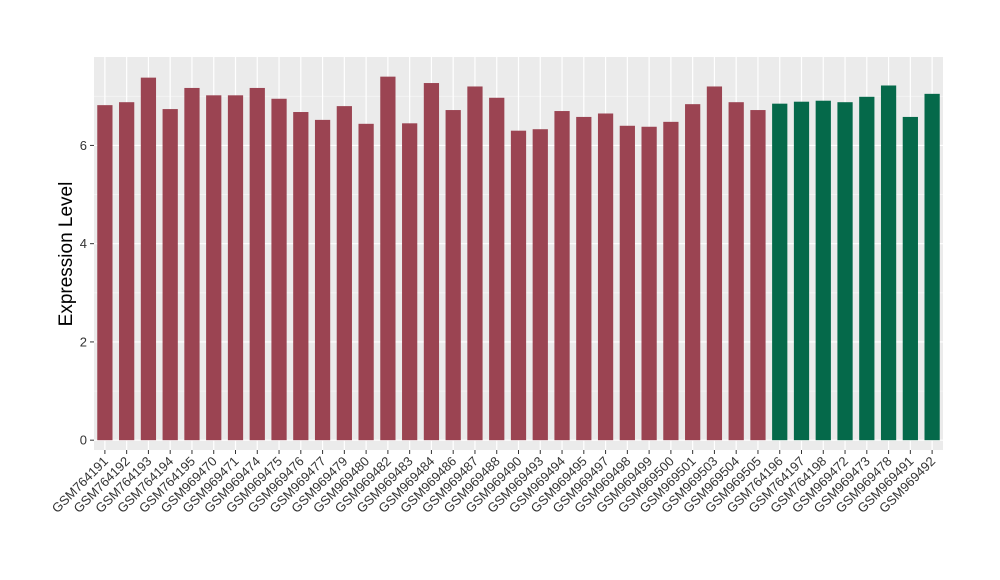 The width and height of the screenshot is (1000, 580). Describe the element at coordinates (518, 285) in the screenshot. I see `bar-gsm969490` at that location.